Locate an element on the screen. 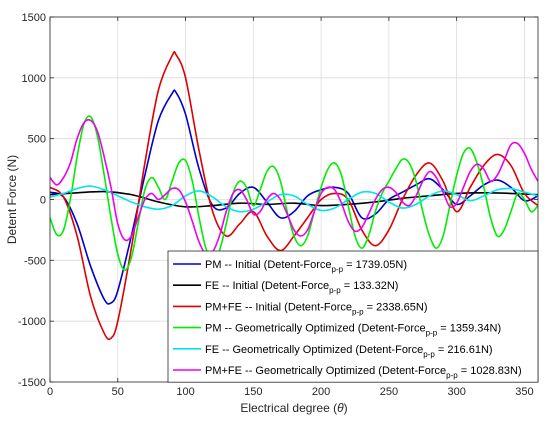  x-tick-label: 150 is located at coordinates (253, 392).